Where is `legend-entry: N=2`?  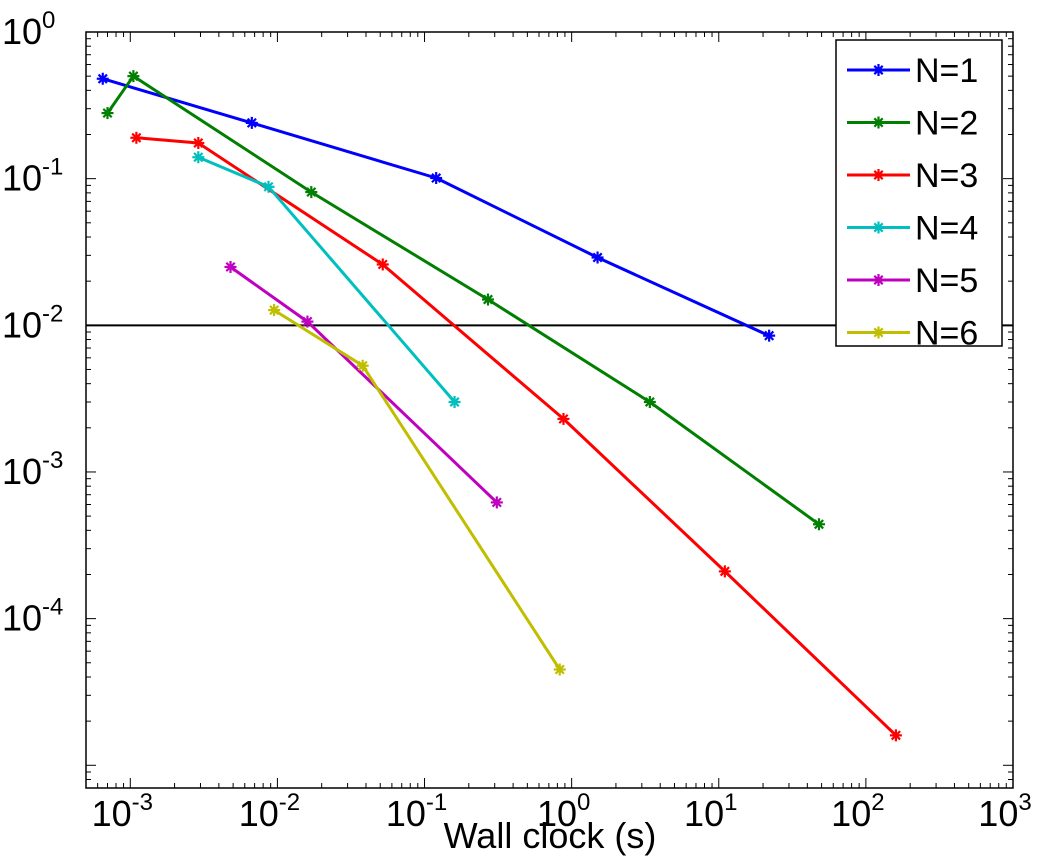
legend-entry: N=2 is located at coordinates (912, 124).